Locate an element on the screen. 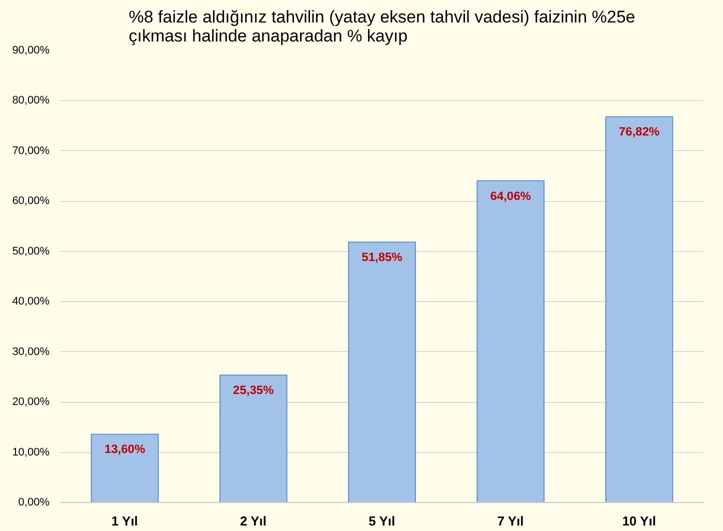 Image resolution: width=723 pixels, height=531 pixels. y-tick-label: 80,00% is located at coordinates (31, 100).